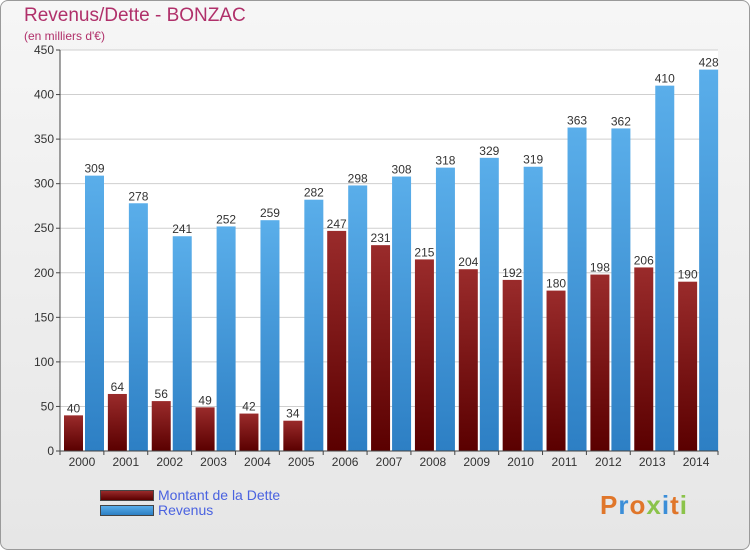 This screenshot has height=550, width=750. Describe the element at coordinates (44, 228) in the screenshot. I see `y-tick-label: 250` at that location.